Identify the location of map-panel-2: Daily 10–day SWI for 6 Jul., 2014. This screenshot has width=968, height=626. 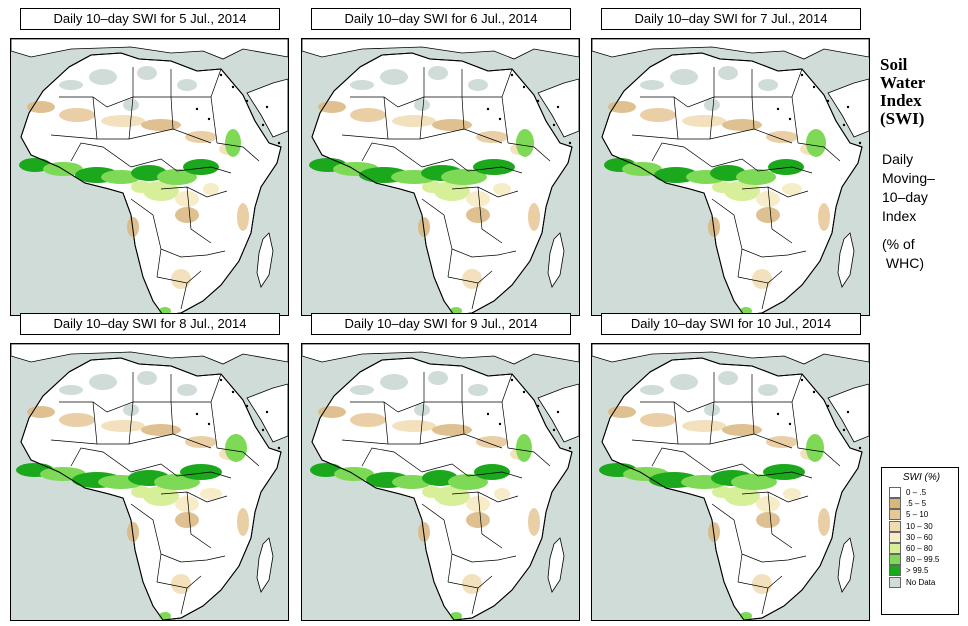
(435, 162).